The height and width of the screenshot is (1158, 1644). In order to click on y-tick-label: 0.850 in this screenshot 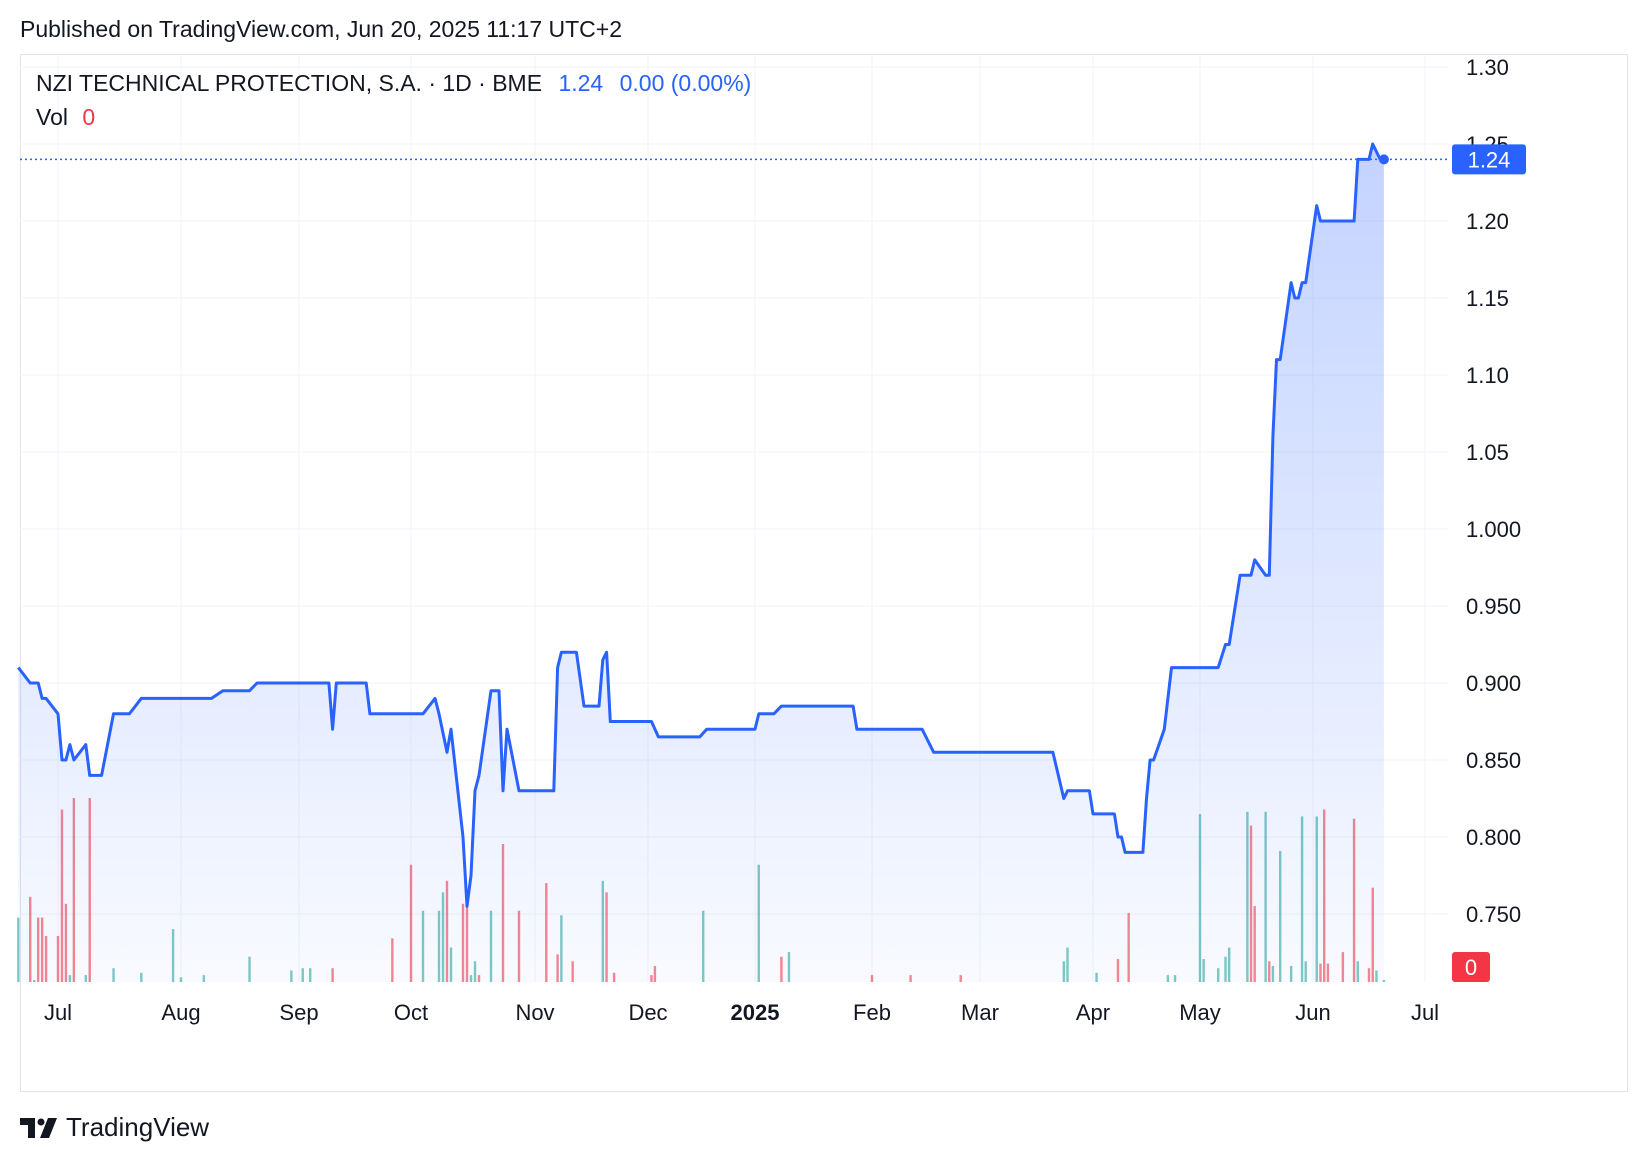, I will do `click(1493, 760)`.